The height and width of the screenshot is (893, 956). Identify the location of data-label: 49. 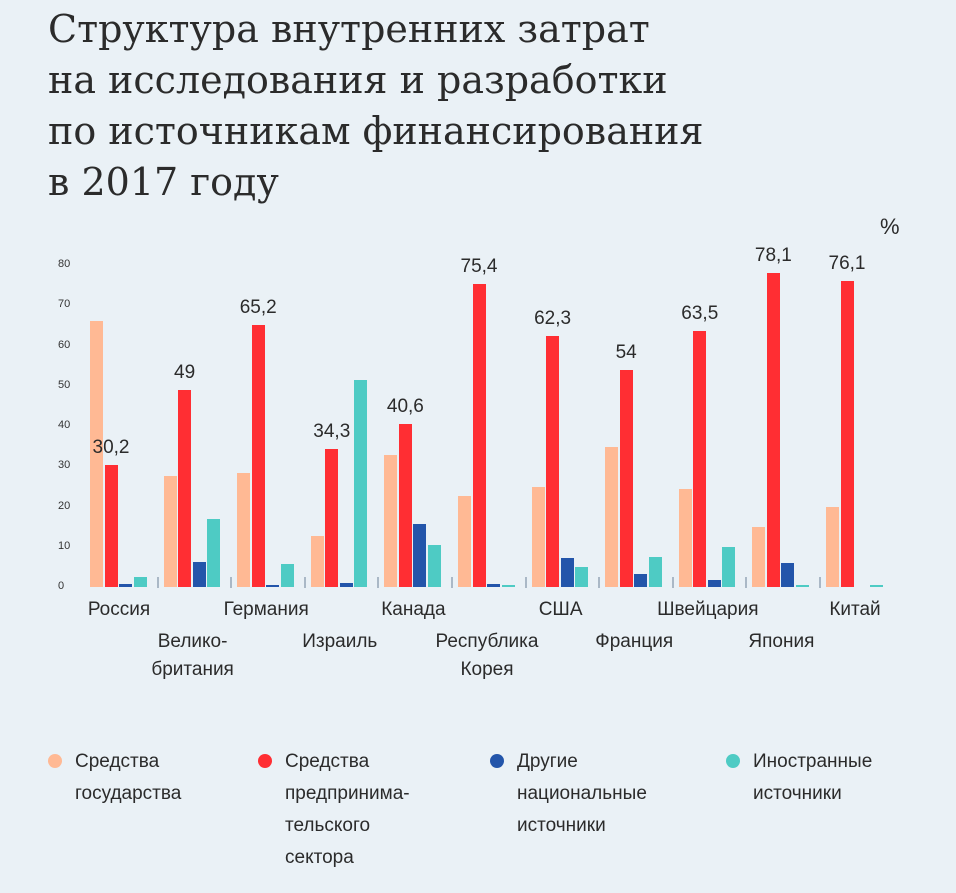
(185, 372).